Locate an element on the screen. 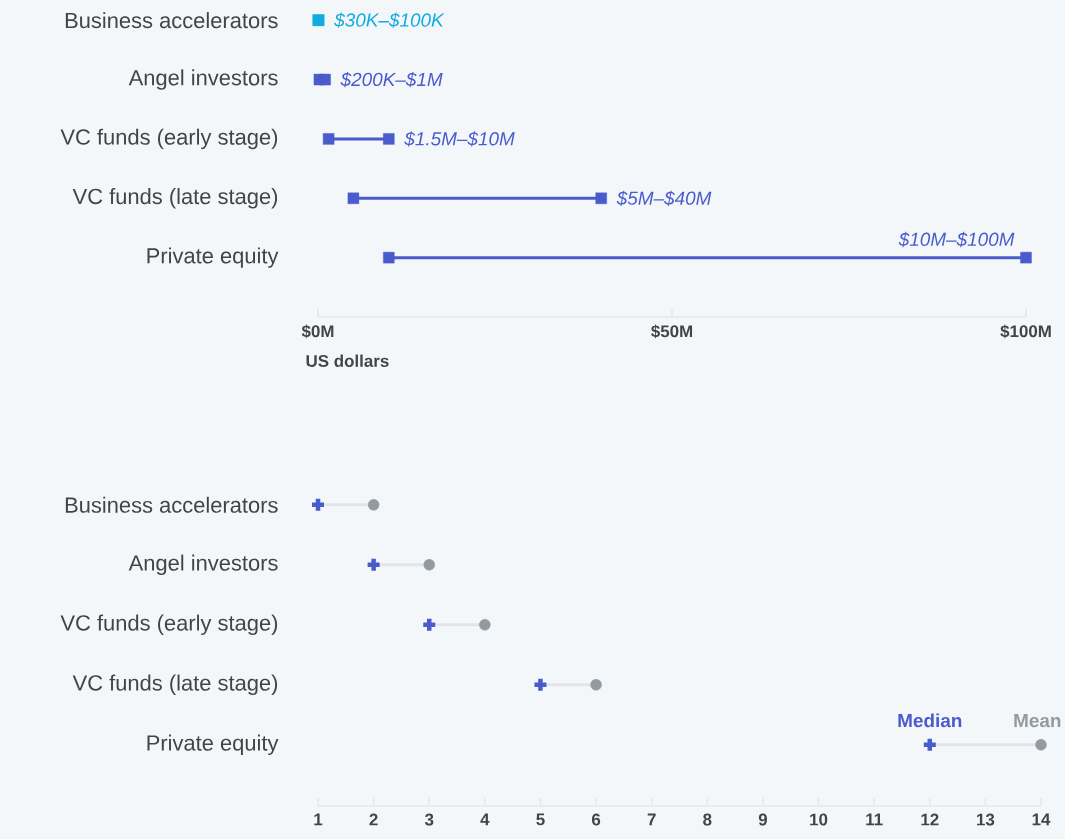 This screenshot has width=1065, height=839. x-tick-label: 1 is located at coordinates (318, 819).